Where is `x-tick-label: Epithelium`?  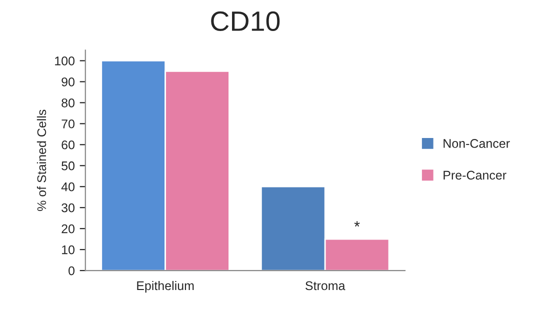 x-tick-label: Epithelium is located at coordinates (165, 286).